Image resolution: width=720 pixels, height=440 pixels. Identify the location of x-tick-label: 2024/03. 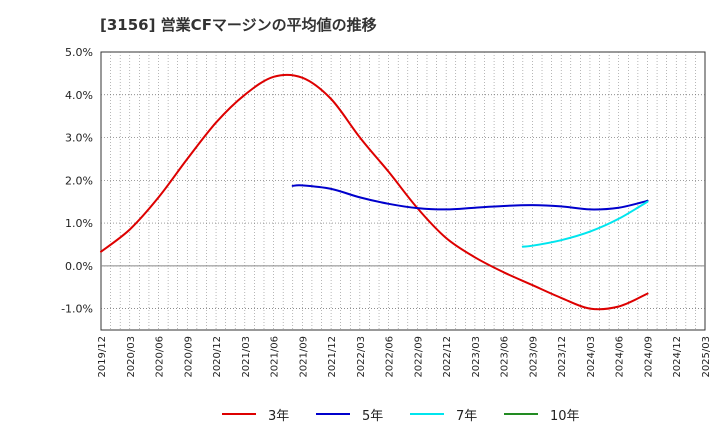
(591, 357).